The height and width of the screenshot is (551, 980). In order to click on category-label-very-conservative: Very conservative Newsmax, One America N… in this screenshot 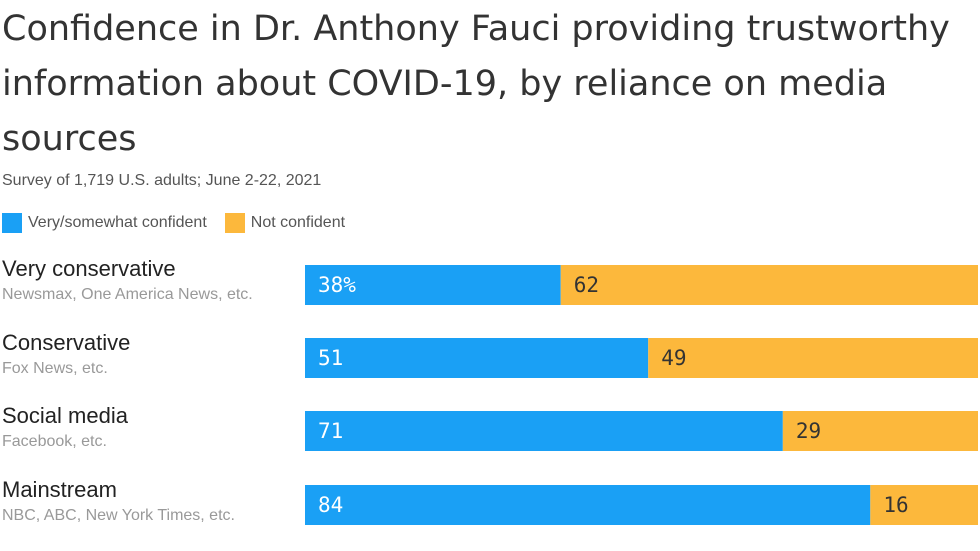, I will do `click(127, 281)`.